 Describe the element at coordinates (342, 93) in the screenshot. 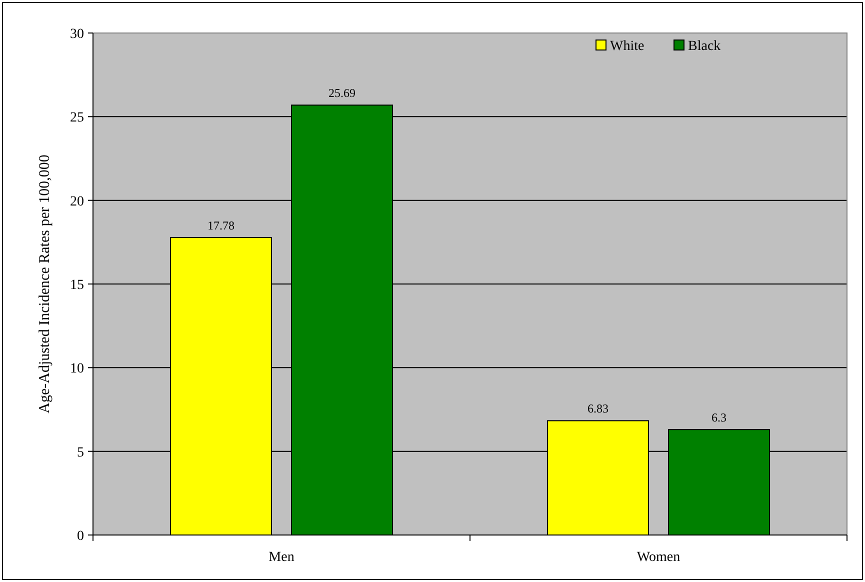

I see `data-label: 25.69` at that location.